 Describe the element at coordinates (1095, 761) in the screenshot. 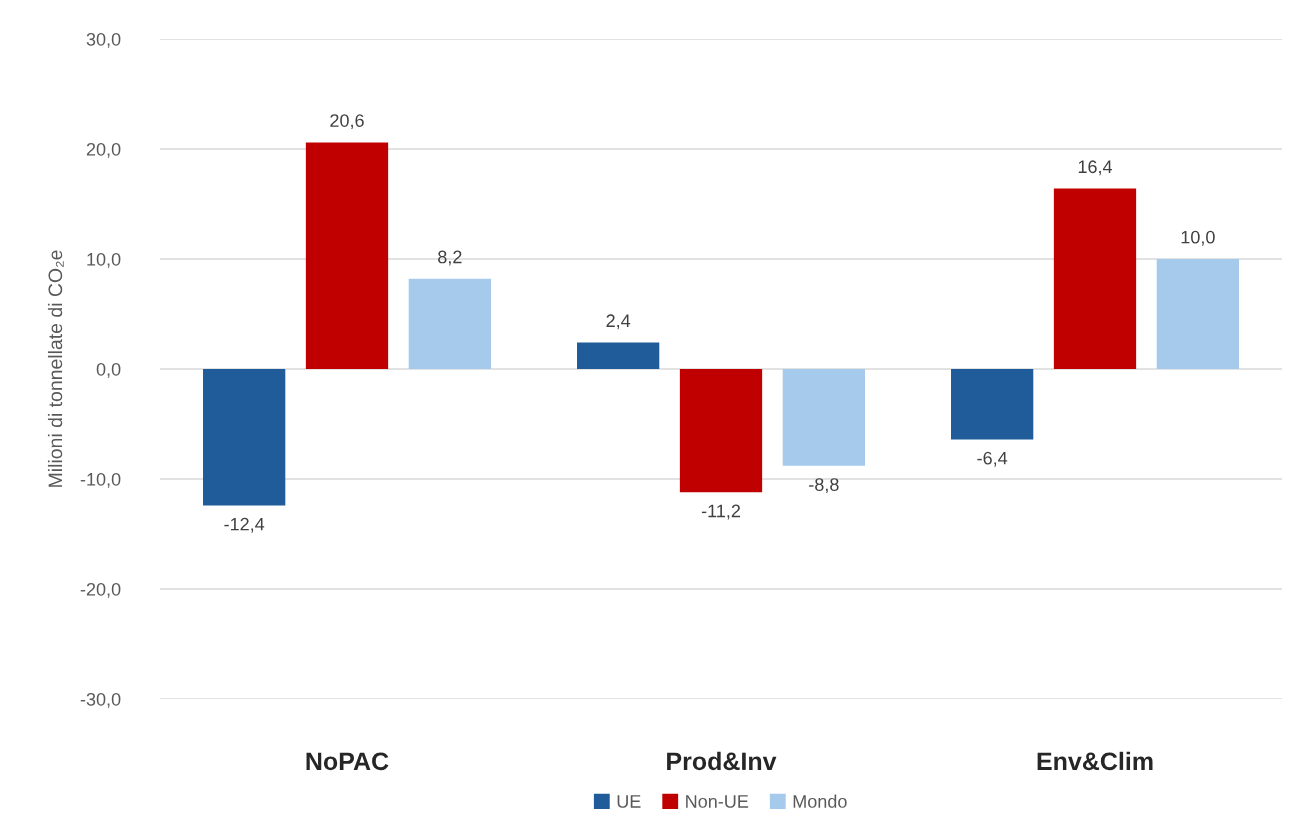

I see `x-tick-label: Env&Clim` at that location.